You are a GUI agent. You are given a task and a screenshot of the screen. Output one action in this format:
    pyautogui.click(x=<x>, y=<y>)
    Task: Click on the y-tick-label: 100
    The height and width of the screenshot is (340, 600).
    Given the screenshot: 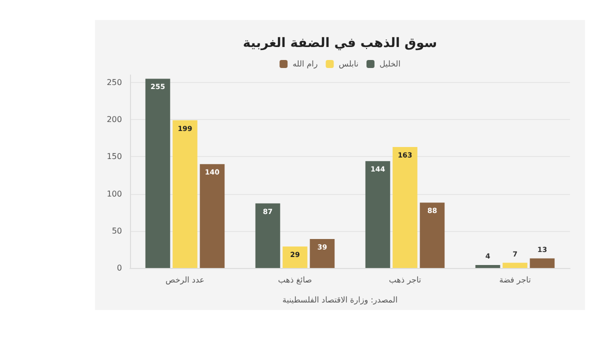 What is the action you would take?
    pyautogui.click(x=114, y=193)
    